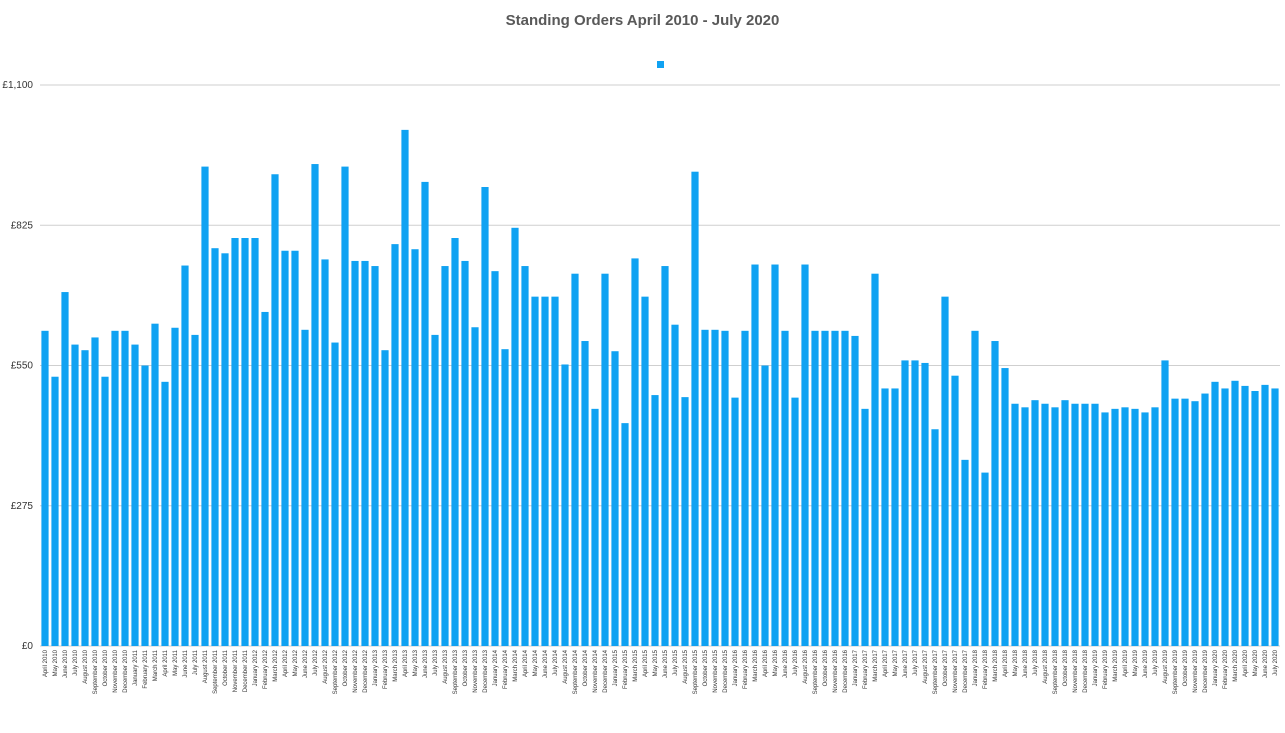  I want to click on x-tick-label: February 2013, so click(386, 669).